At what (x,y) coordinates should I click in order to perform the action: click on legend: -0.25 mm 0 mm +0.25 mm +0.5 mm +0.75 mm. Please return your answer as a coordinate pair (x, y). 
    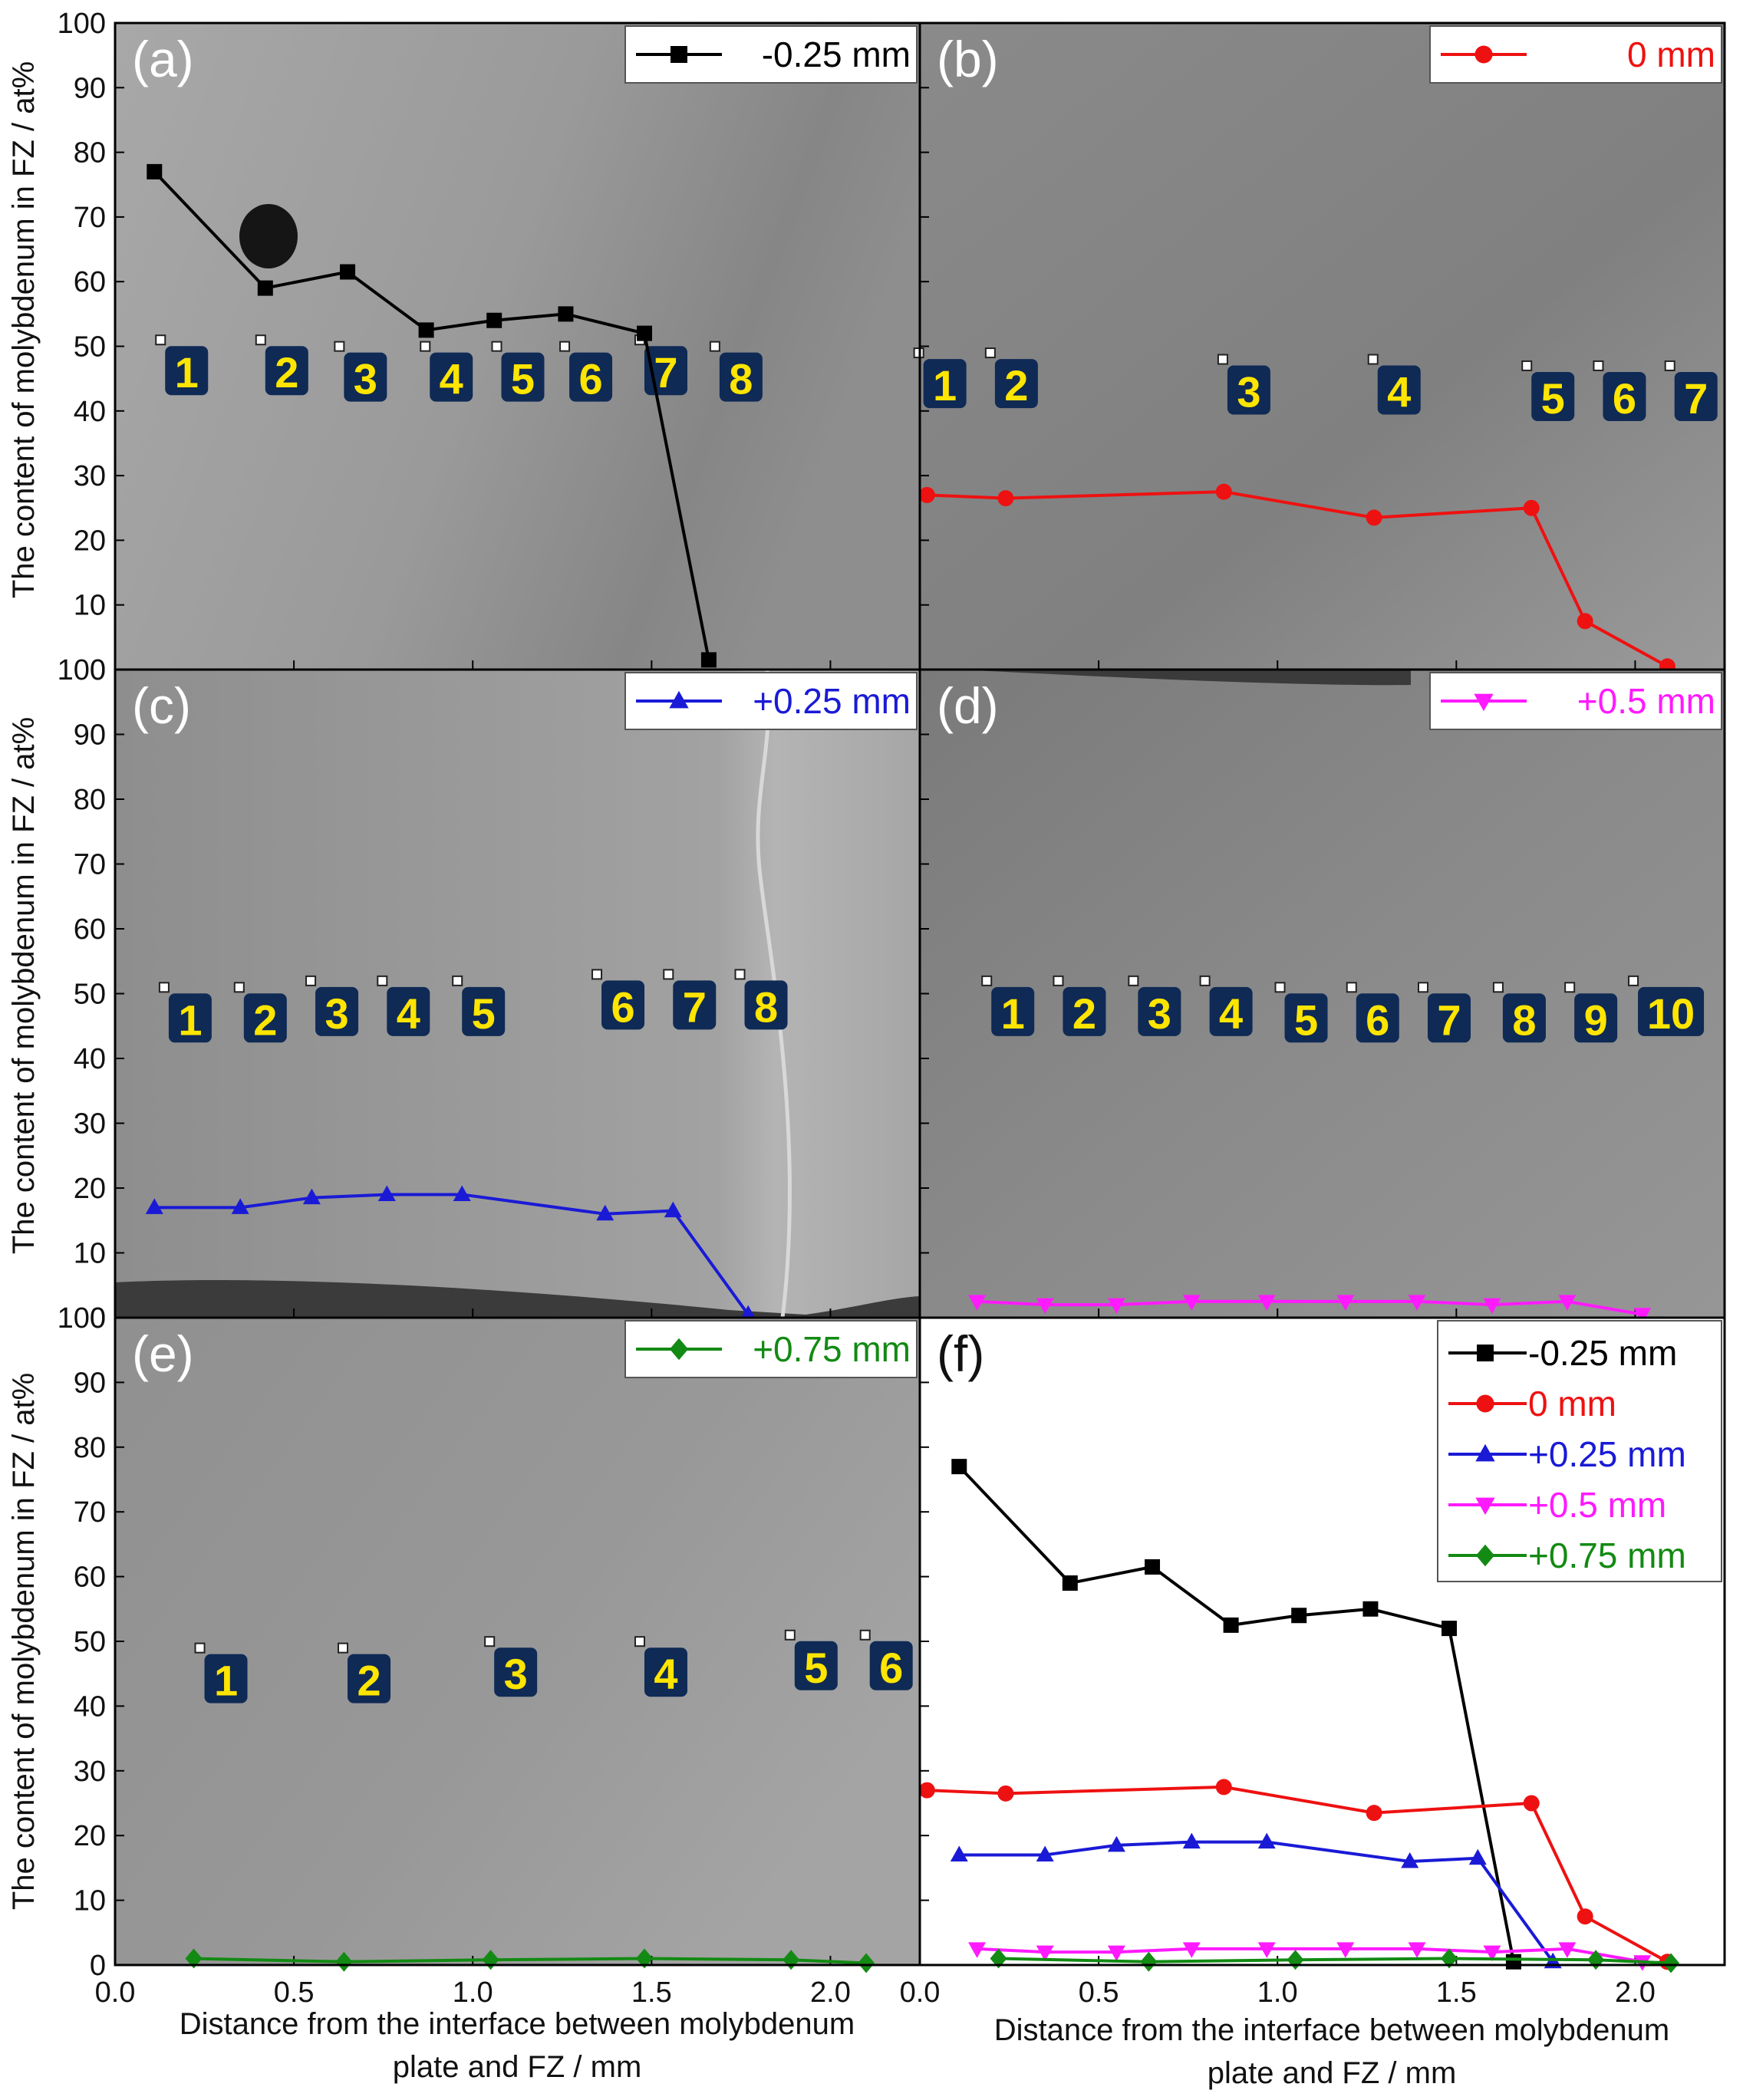
    Looking at the image, I should click on (1579, 1451).